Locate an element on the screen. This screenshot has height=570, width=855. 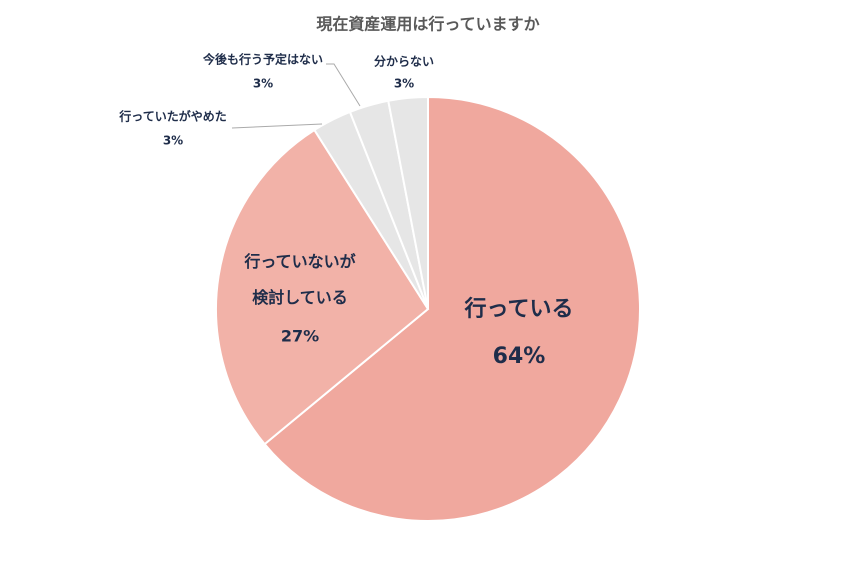
slice-label: 今後も行う予定はない is located at coordinates (262, 59).